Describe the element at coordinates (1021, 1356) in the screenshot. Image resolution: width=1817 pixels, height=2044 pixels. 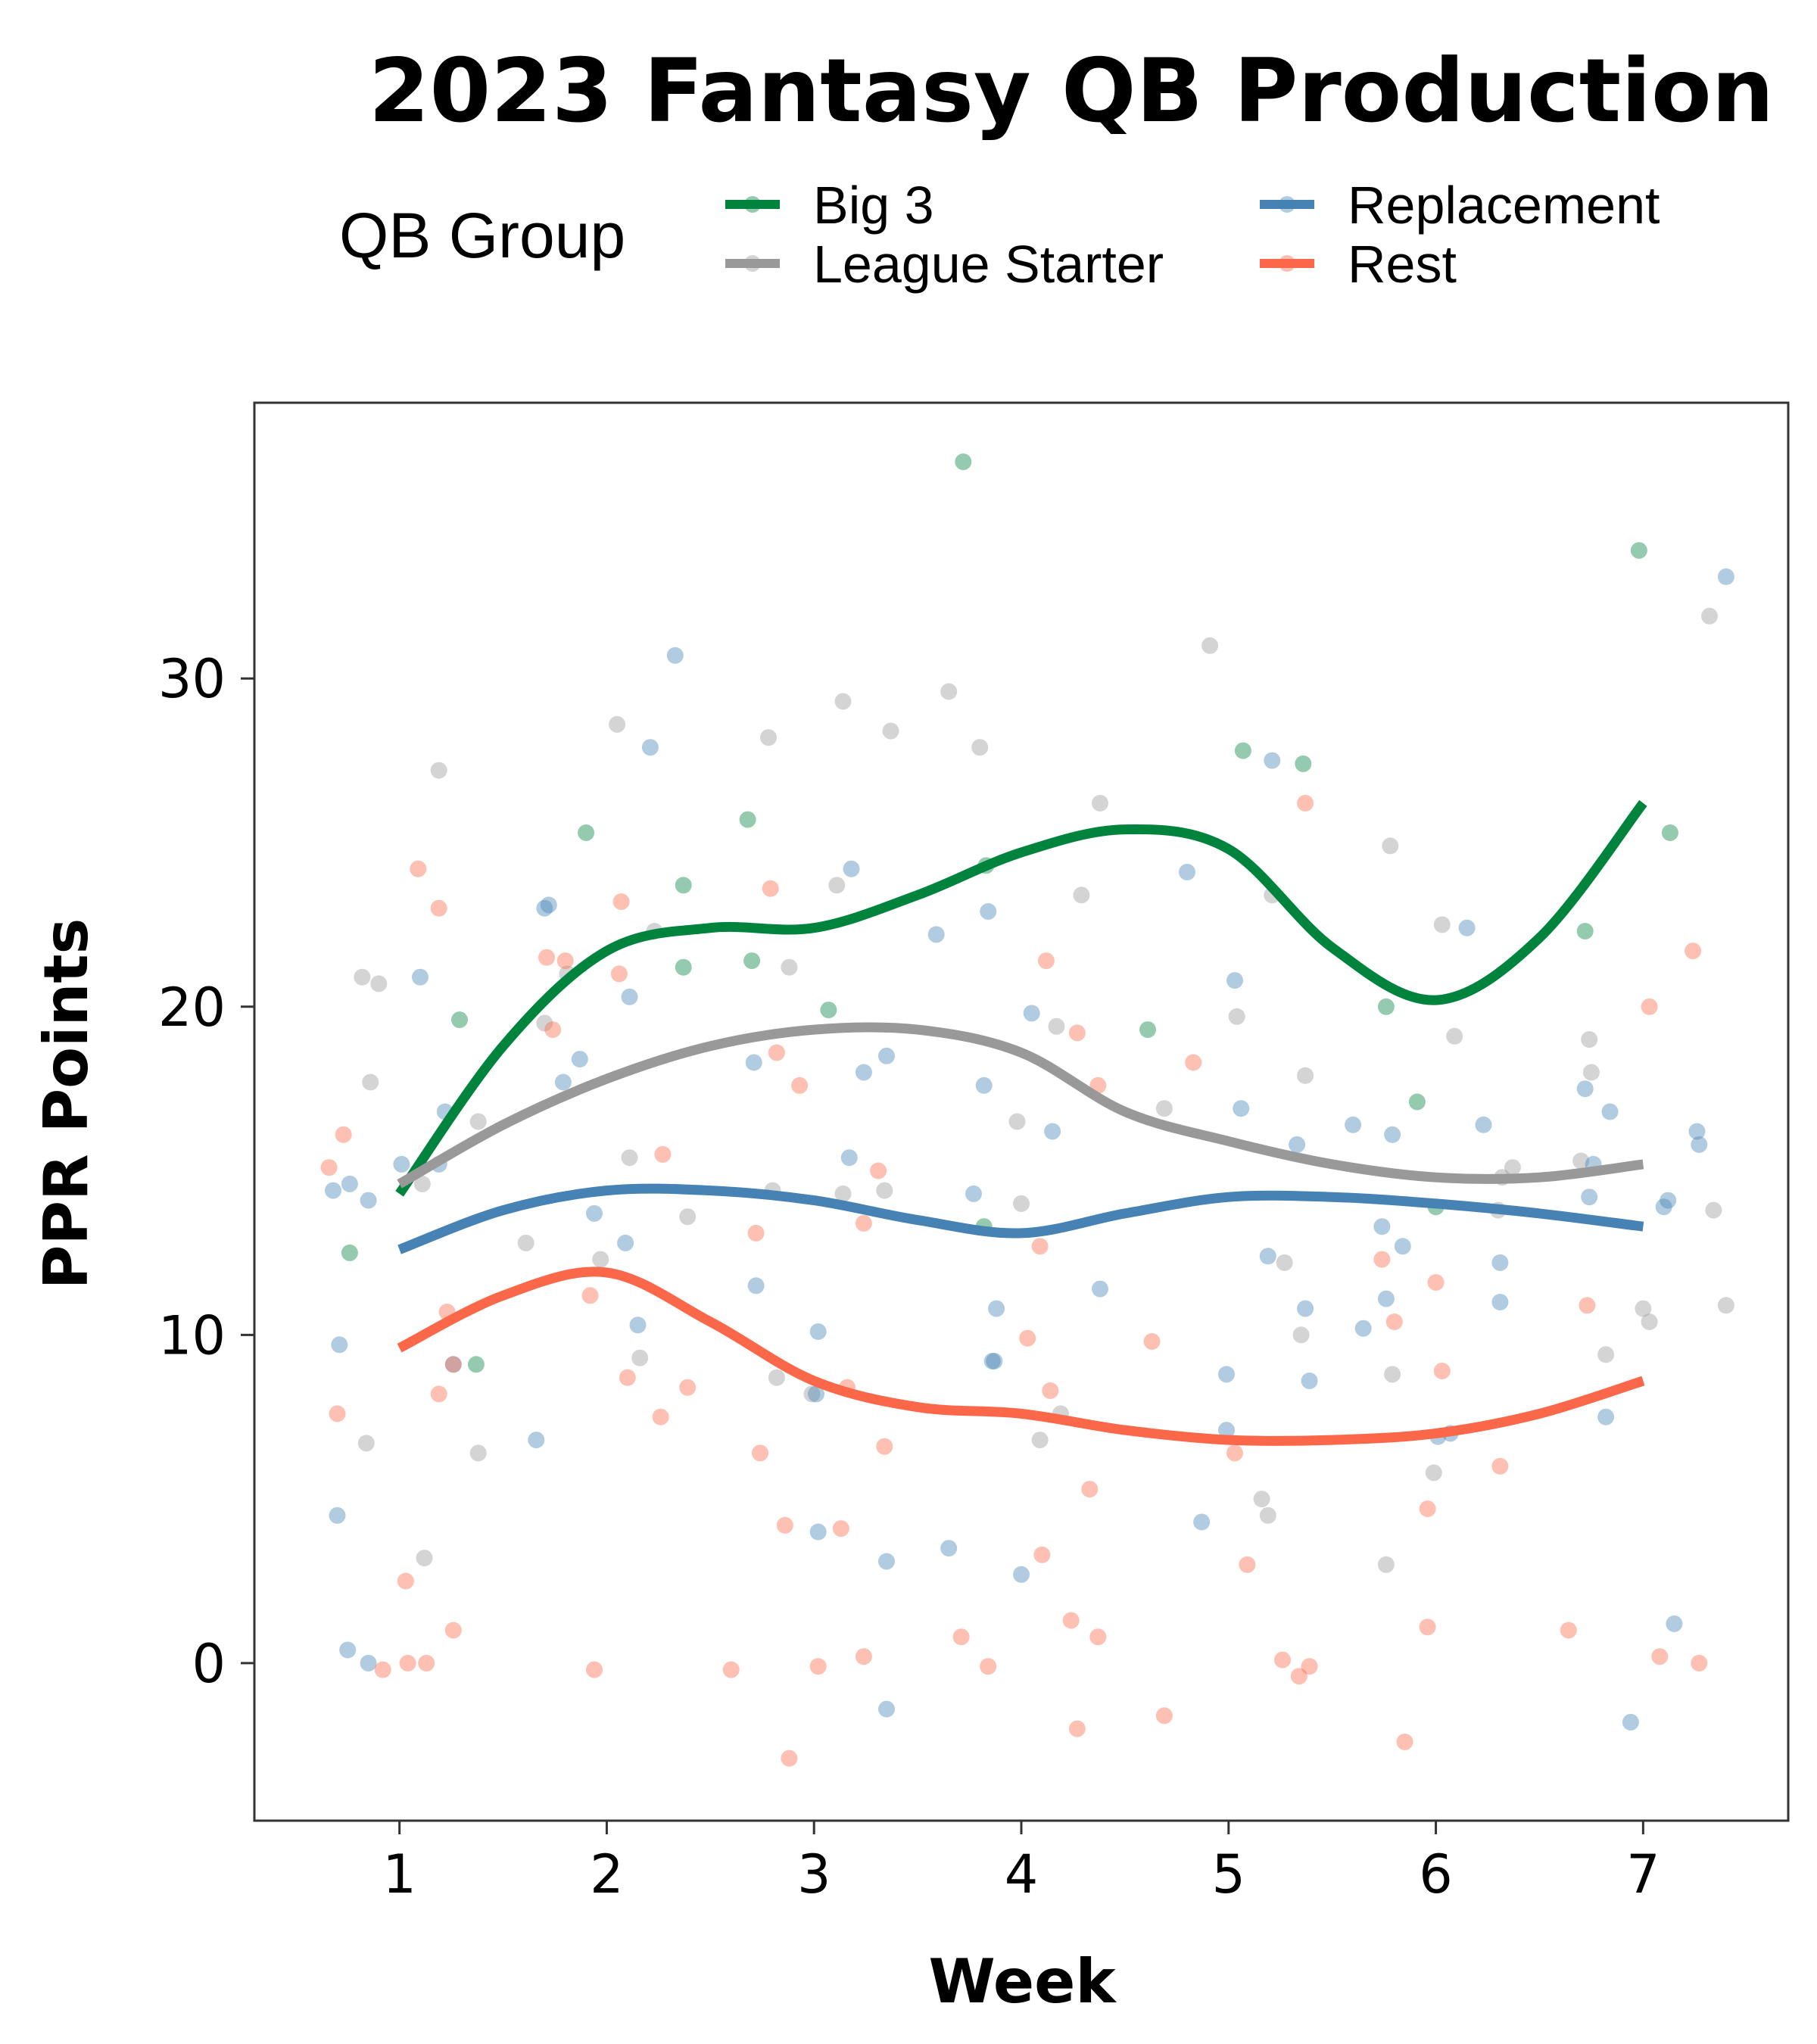
I see `trend-line-rest` at that location.